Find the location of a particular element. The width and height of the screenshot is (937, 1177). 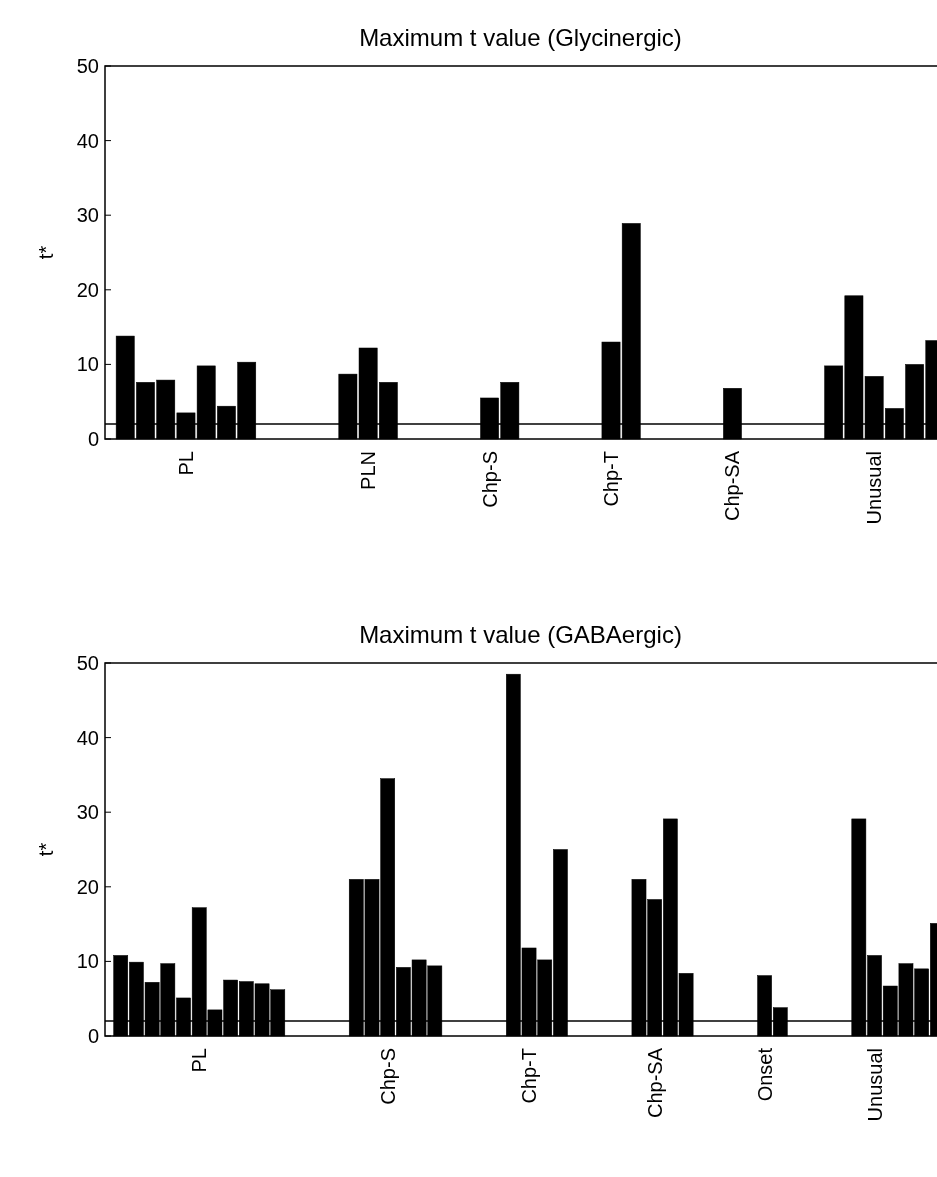

x-tick-label: PLN is located at coordinates (368, 470).